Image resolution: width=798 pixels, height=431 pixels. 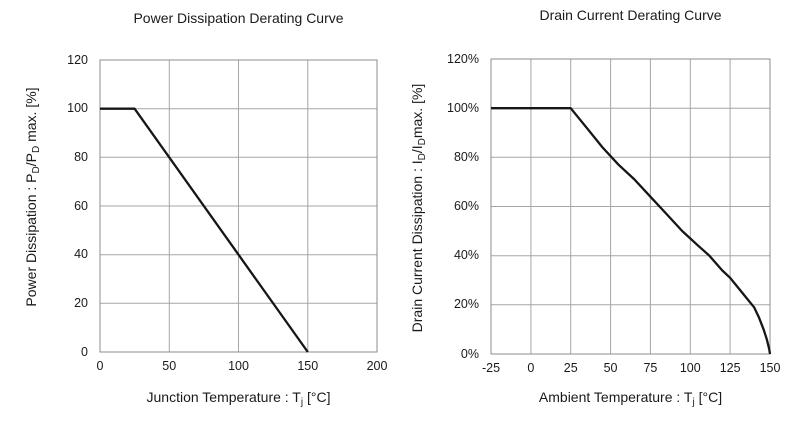 What do you see at coordinates (491, 368) in the screenshot?
I see `x-tick-label: -25` at bounding box center [491, 368].